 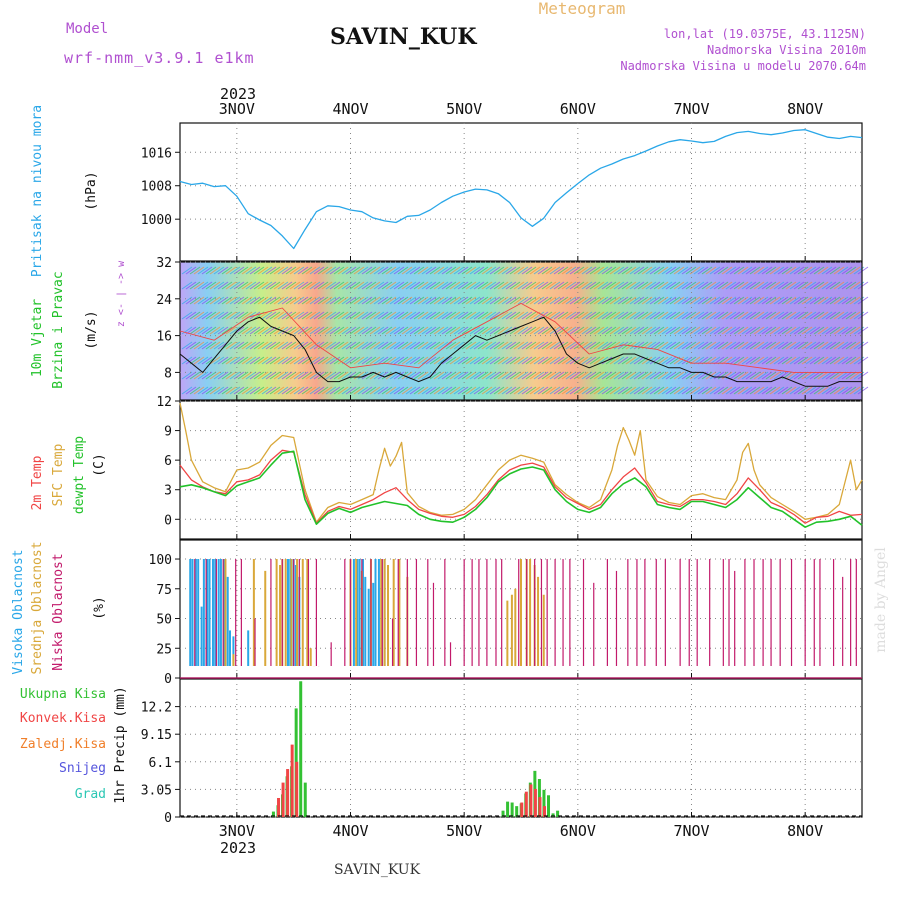 What do you see at coordinates (464, 109) in the screenshot?
I see `x-tick-label-top: 5NOV` at bounding box center [464, 109].